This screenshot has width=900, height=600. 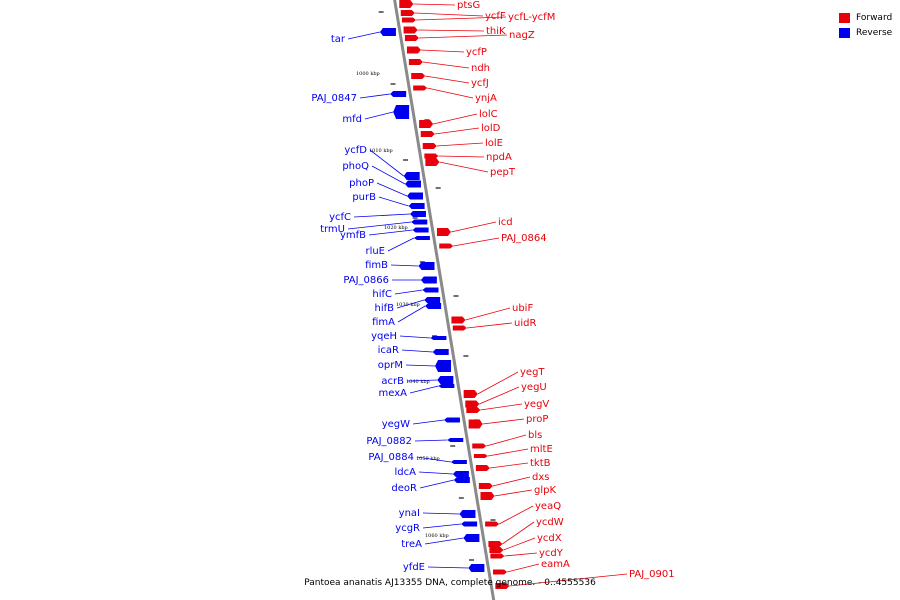 I want to click on forward-gene-label: pepT, so click(x=503, y=172).